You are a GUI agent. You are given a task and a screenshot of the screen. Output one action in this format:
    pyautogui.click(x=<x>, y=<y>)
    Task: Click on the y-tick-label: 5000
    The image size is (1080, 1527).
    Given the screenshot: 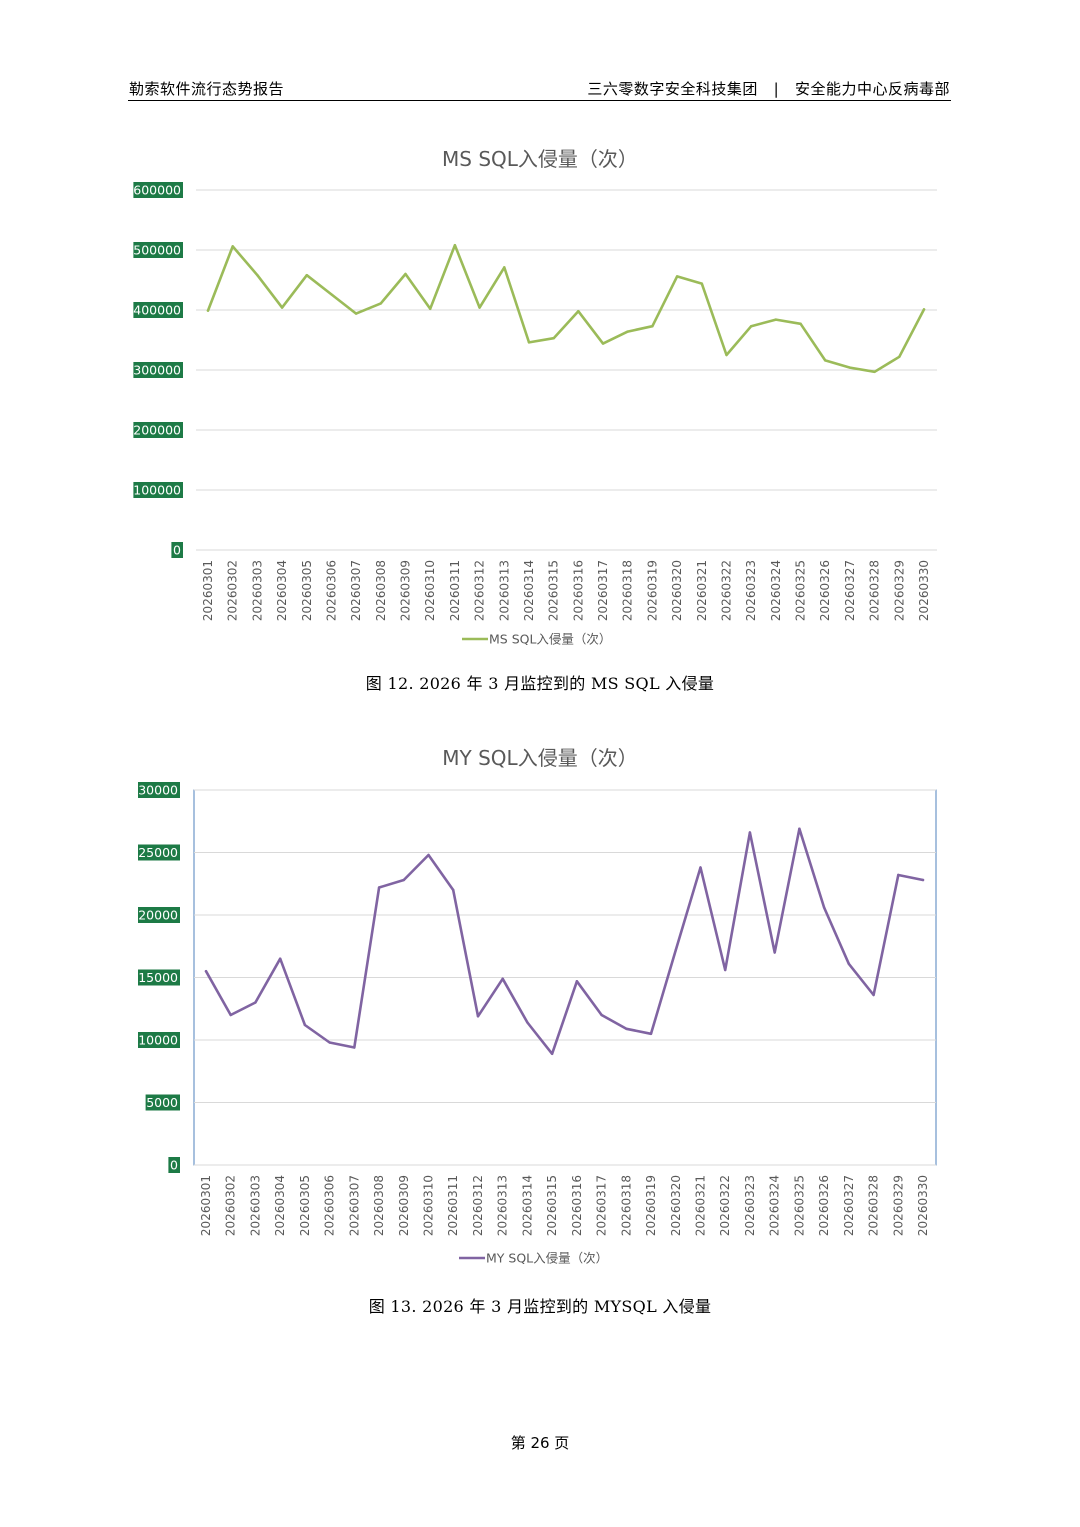 What is the action you would take?
    pyautogui.click(x=162, y=1102)
    